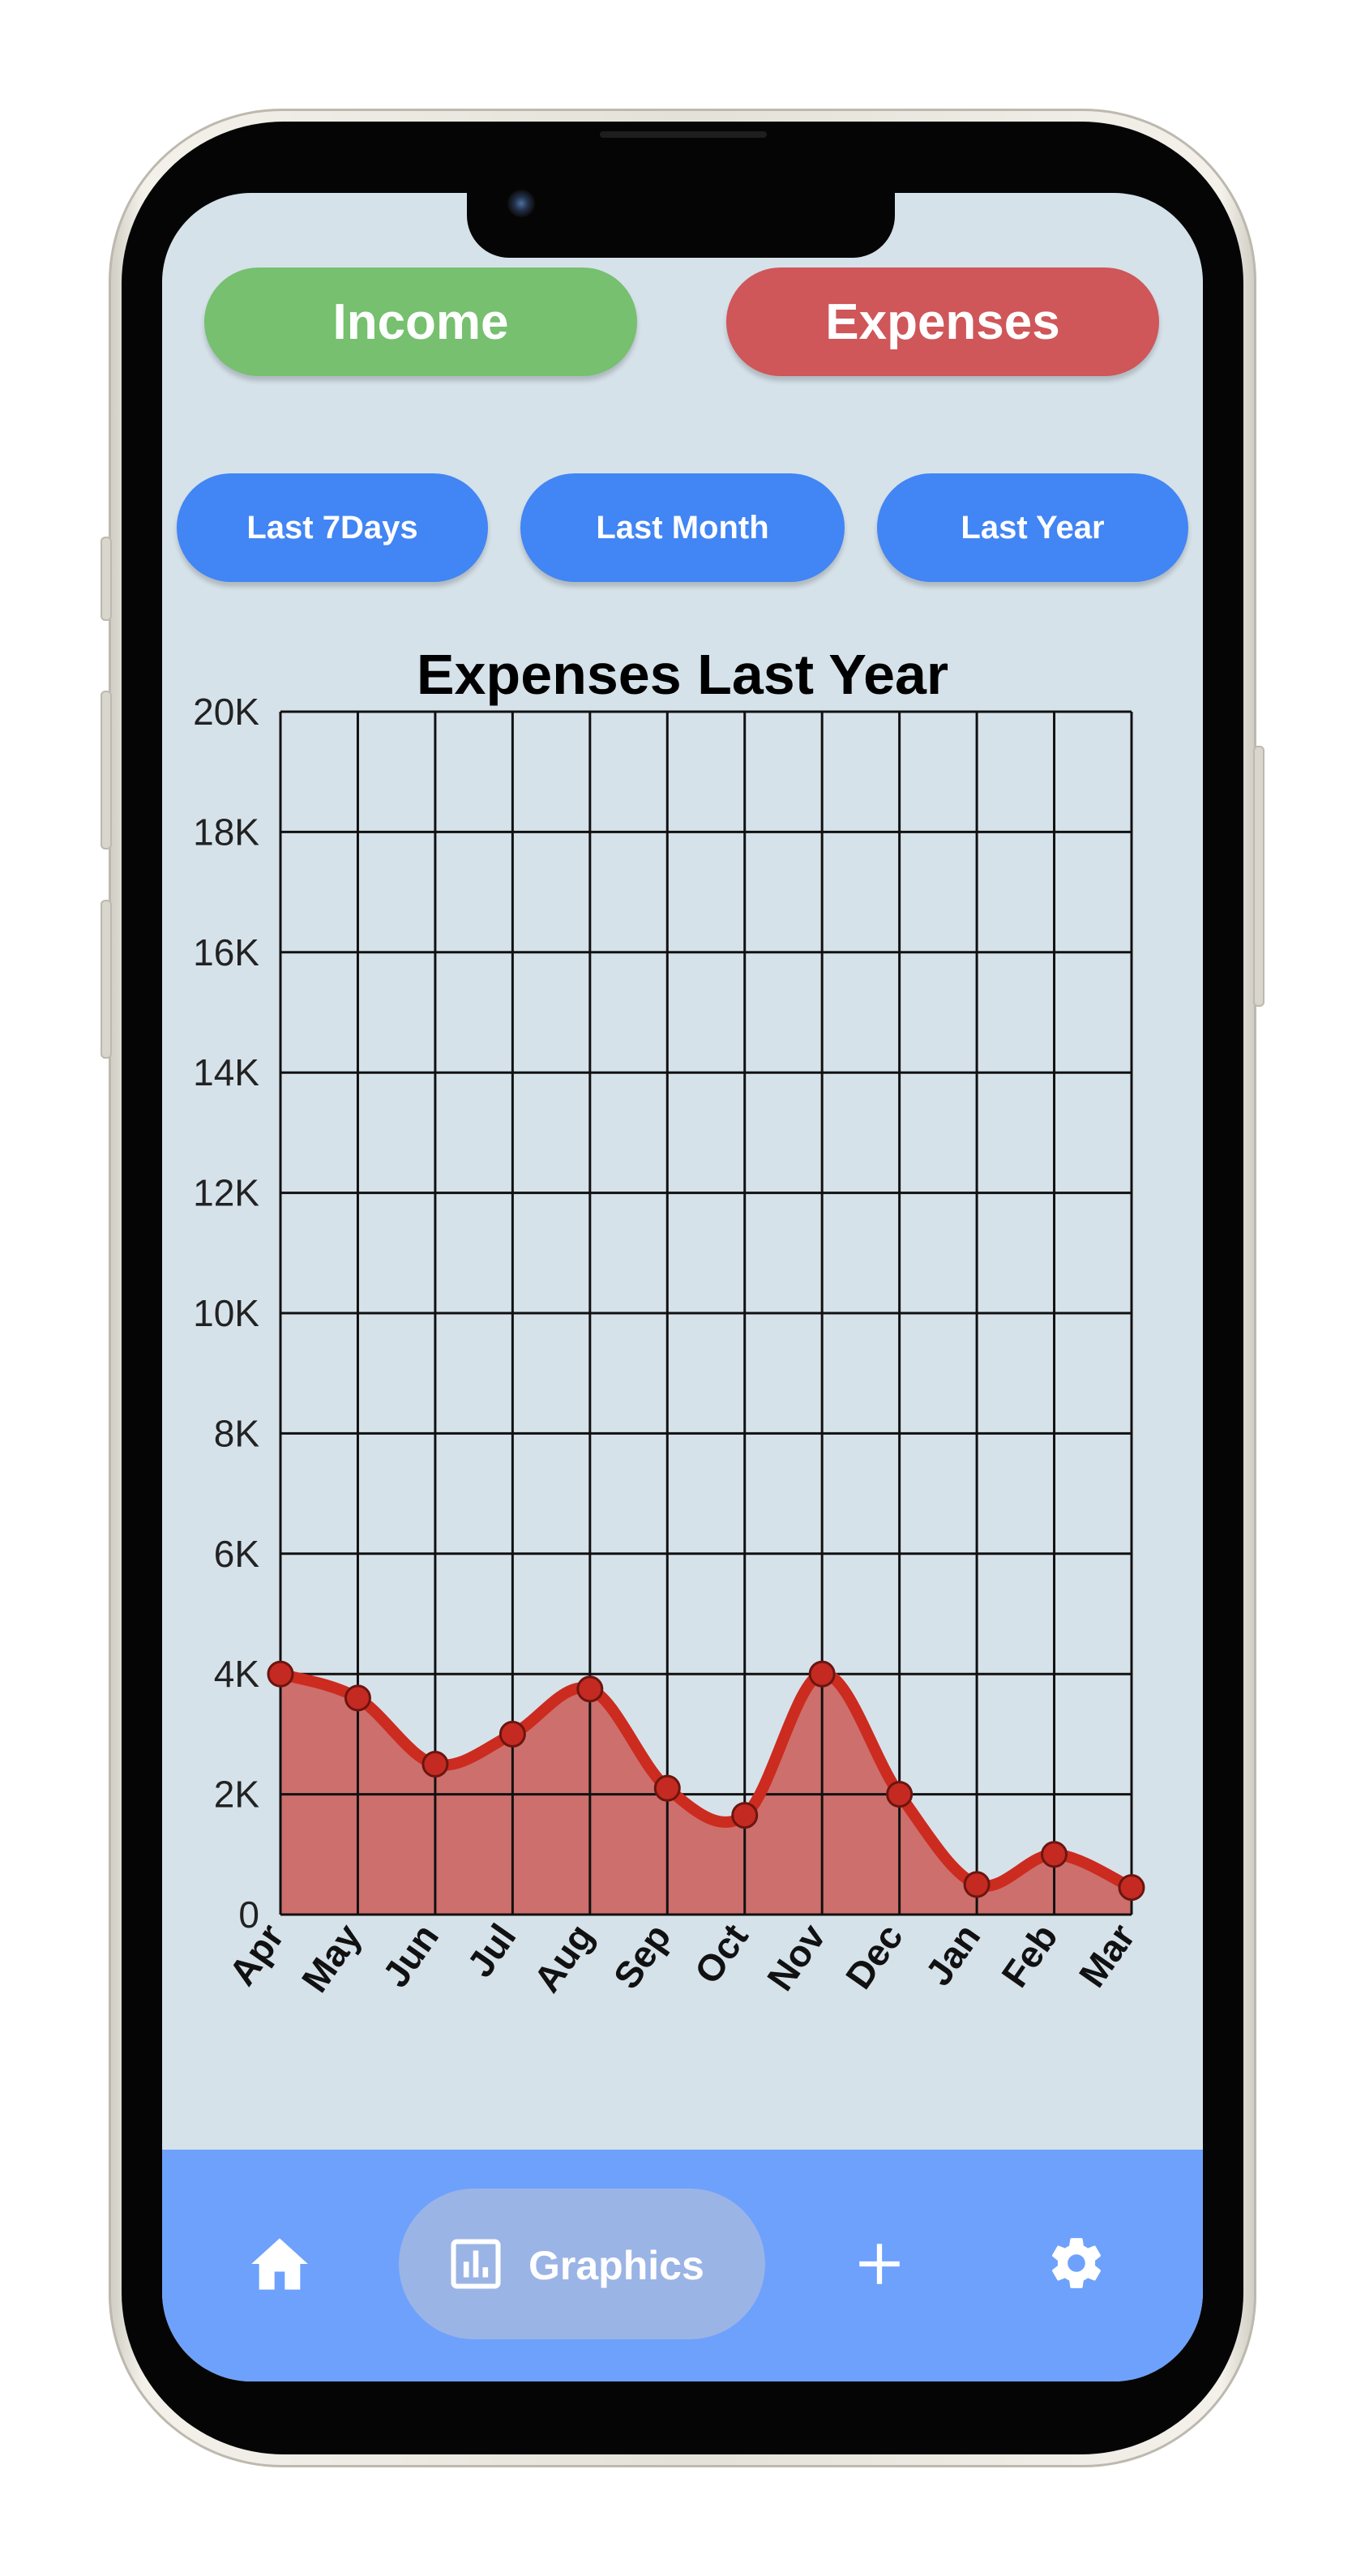 The image size is (1365, 2576). What do you see at coordinates (331, 1958) in the screenshot?
I see `x-tick-label: May` at bounding box center [331, 1958].